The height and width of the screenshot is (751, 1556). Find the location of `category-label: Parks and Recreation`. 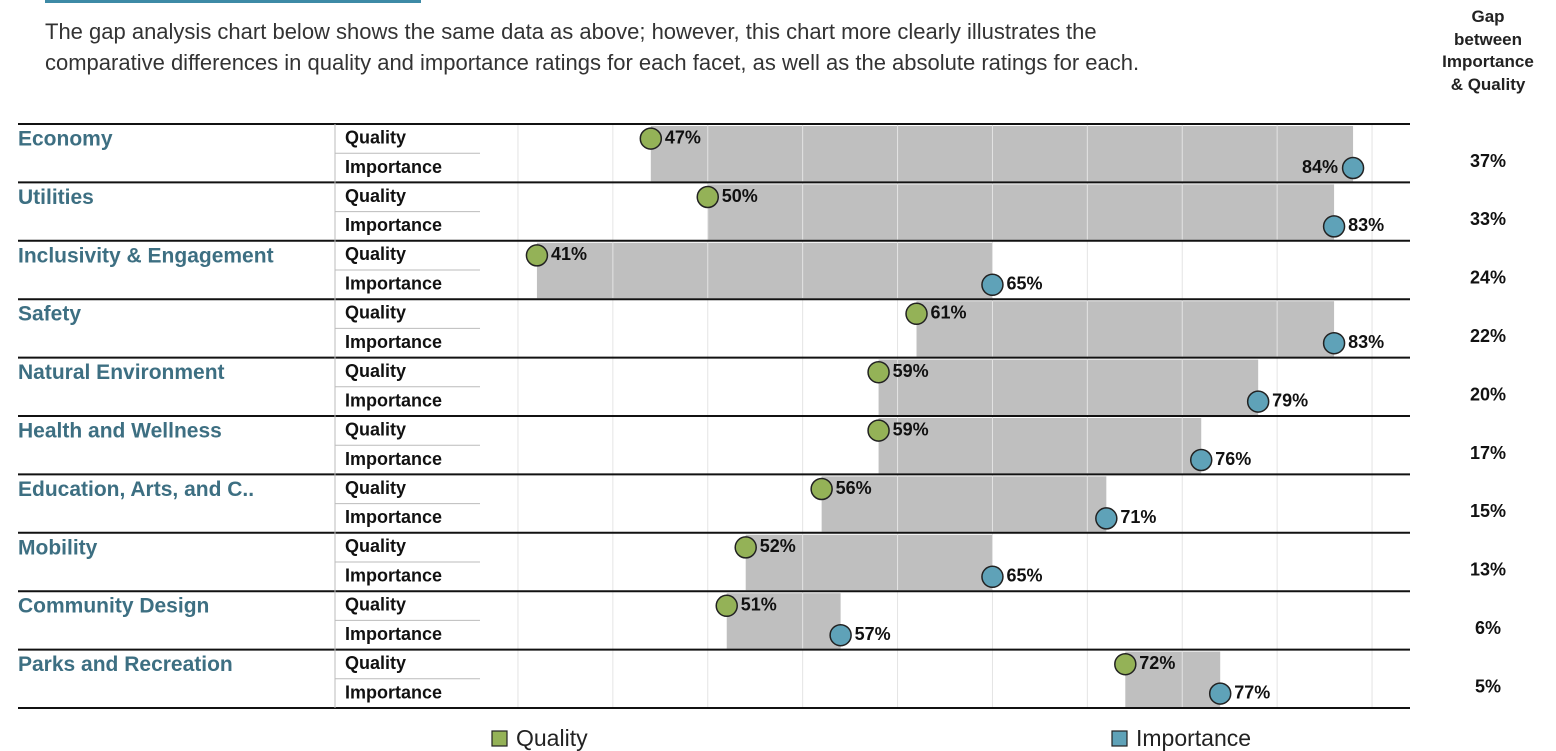

category-label: Parks and Recreation is located at coordinates (125, 664).